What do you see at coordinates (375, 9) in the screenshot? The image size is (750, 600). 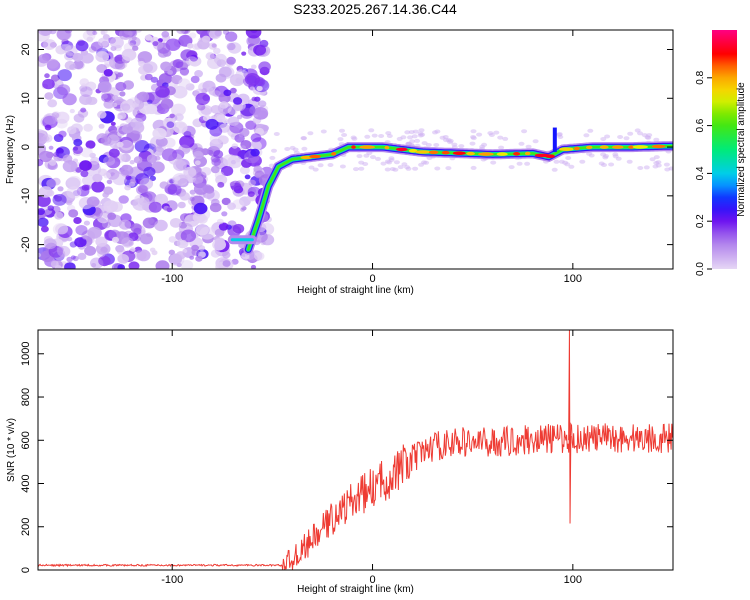 I see `figure-title: S233.2025.267.14.36.C44` at bounding box center [375, 9].